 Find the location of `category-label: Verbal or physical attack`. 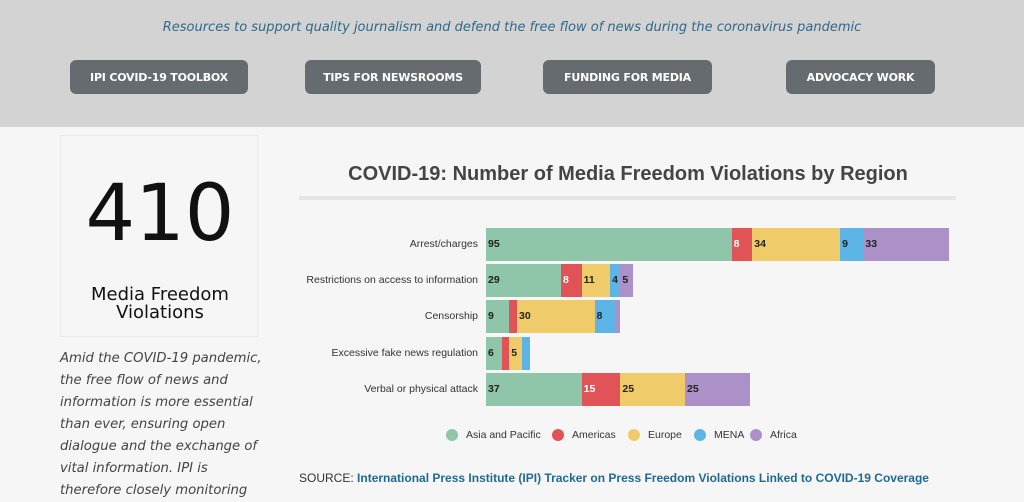

category-label: Verbal or physical attack is located at coordinates (421, 388).